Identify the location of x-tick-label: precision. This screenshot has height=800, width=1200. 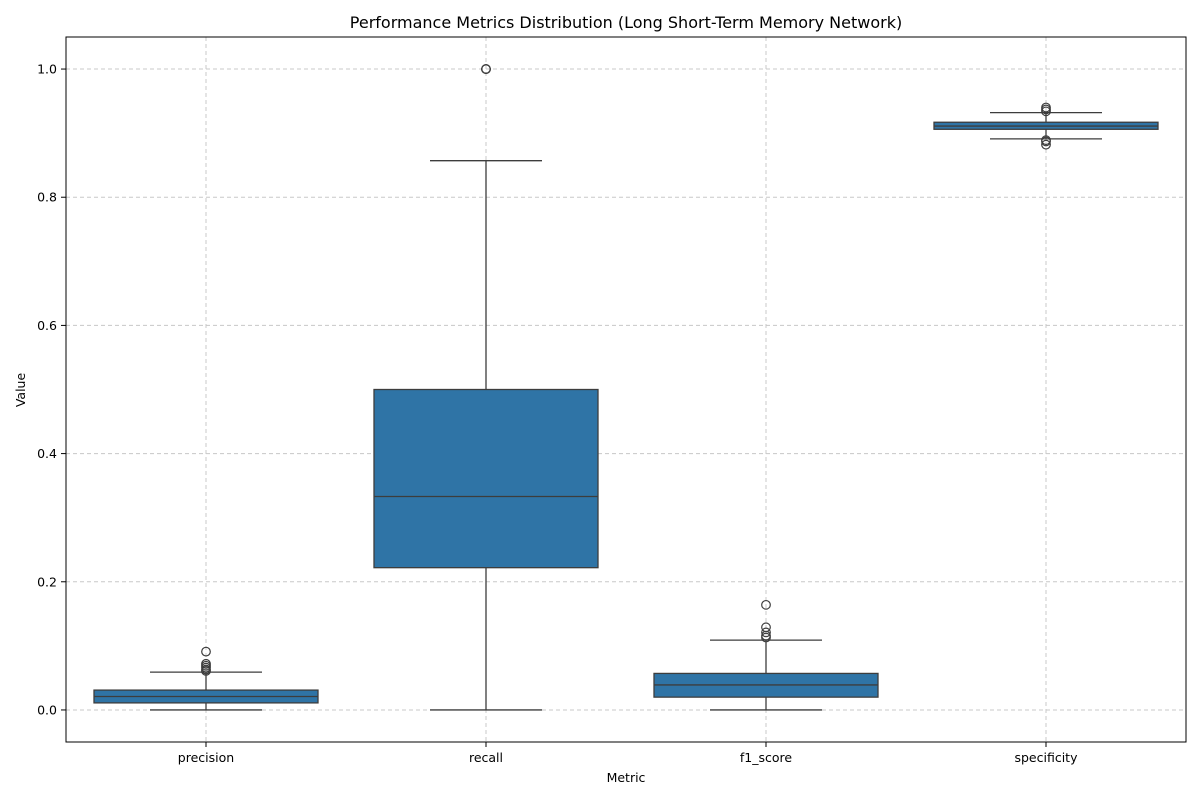
(206, 757).